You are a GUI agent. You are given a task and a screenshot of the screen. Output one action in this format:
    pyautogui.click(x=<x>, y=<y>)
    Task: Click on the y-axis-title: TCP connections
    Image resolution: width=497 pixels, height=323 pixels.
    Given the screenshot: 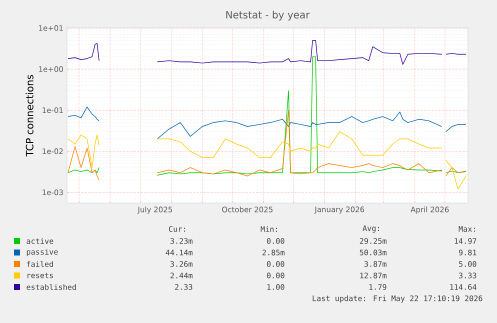 What is the action you would take?
    pyautogui.click(x=30, y=115)
    